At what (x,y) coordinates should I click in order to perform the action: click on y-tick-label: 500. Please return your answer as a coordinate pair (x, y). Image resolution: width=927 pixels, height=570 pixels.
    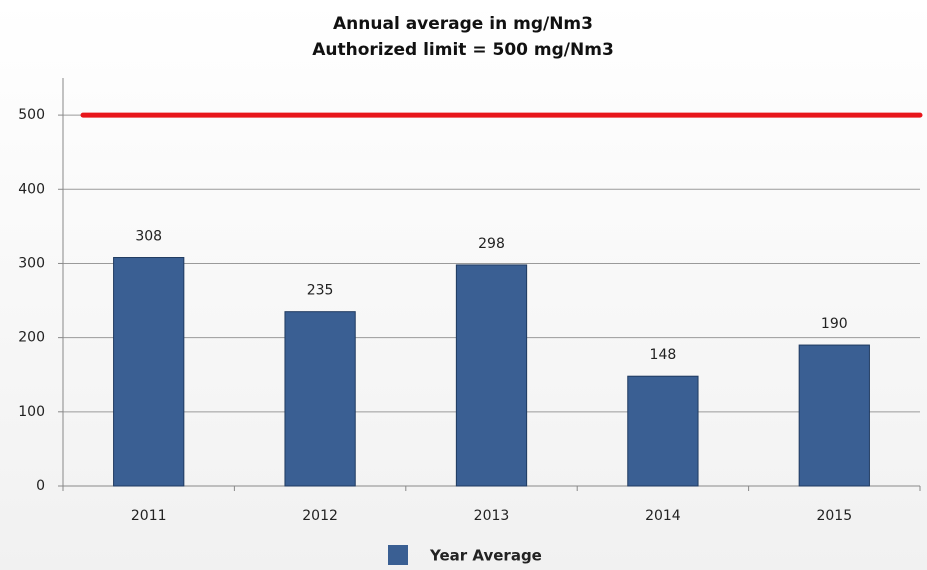
    Looking at the image, I should click on (31, 115).